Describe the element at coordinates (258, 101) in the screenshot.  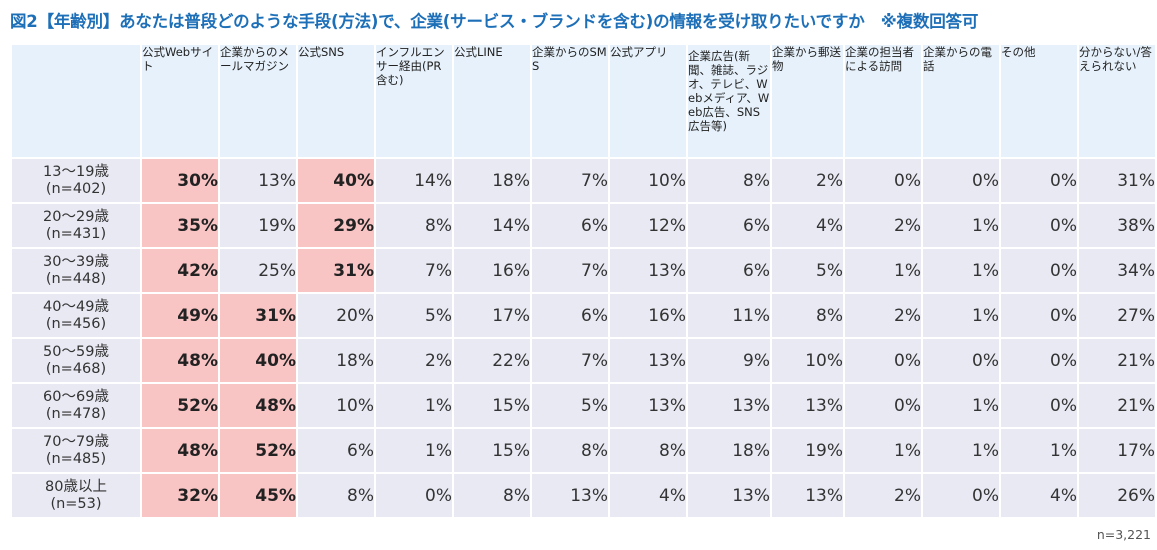
I see `column-header: 企業からのメールマガジン` at that location.